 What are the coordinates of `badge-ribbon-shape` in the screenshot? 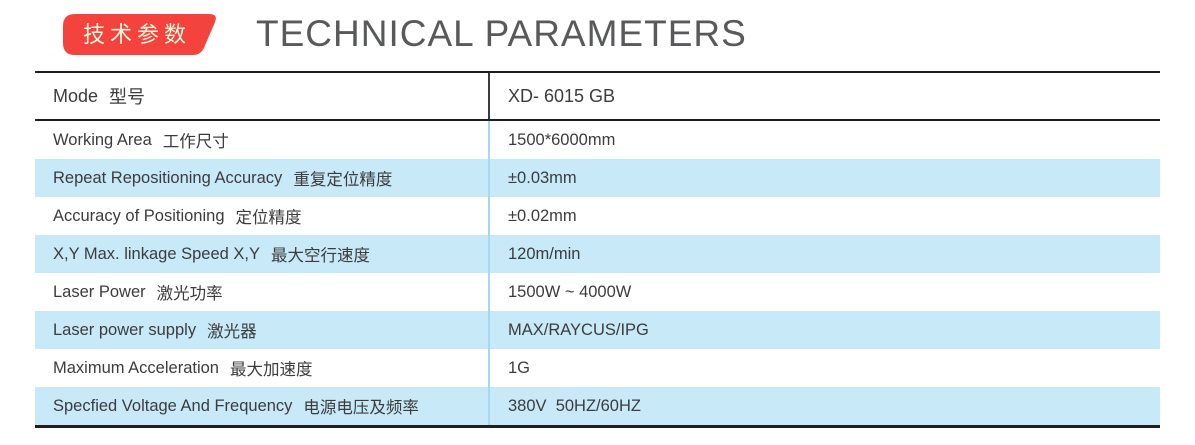 It's located at (139, 34).